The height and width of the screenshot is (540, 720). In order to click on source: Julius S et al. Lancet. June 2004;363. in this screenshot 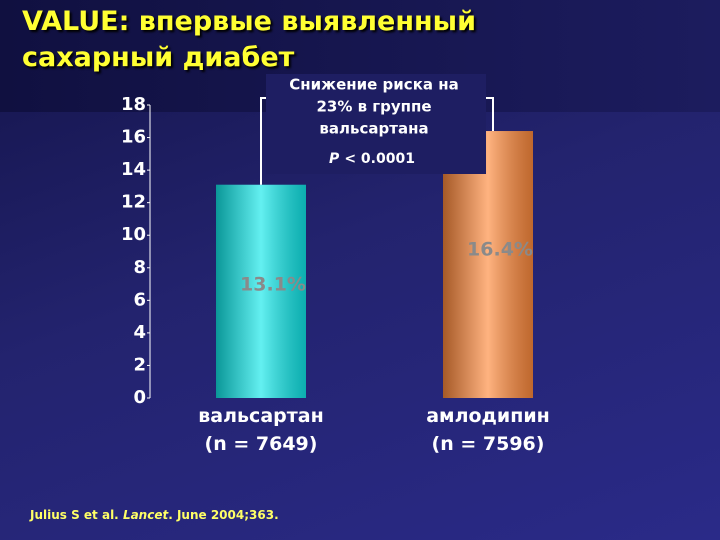, I will do `click(154, 515)`.